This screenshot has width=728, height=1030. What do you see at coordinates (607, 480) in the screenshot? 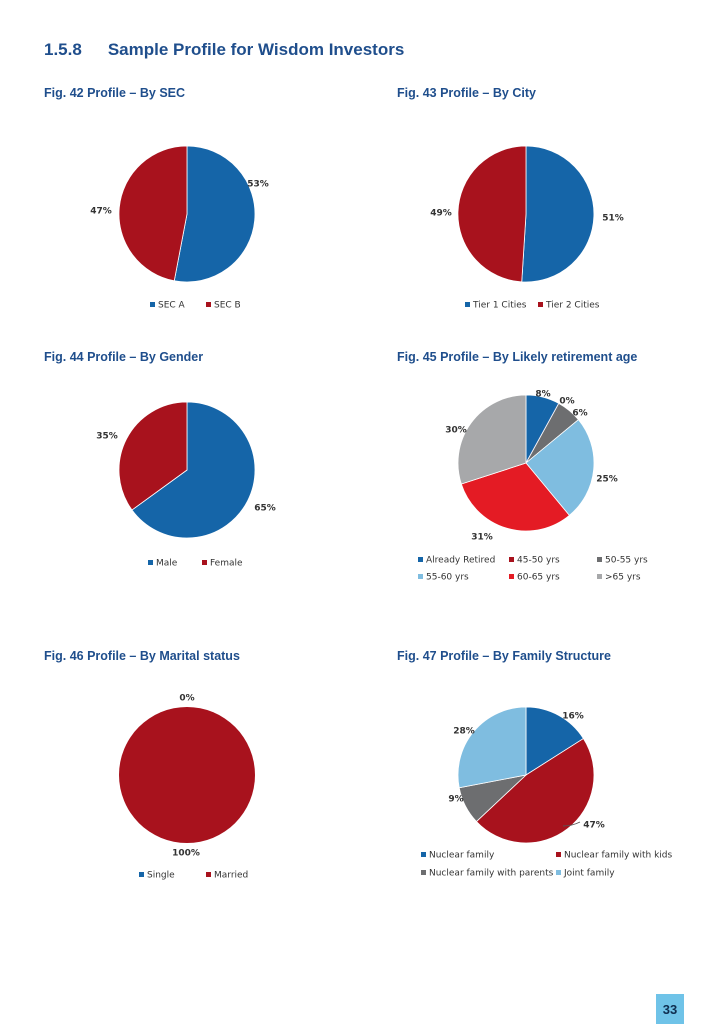
I see `data-label-55-60-yrs: 25%` at bounding box center [607, 480].